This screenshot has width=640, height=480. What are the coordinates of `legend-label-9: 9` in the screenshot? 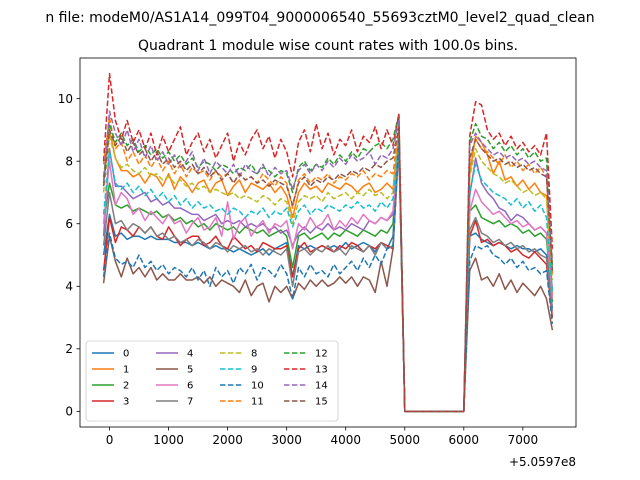 It's located at (254, 370).